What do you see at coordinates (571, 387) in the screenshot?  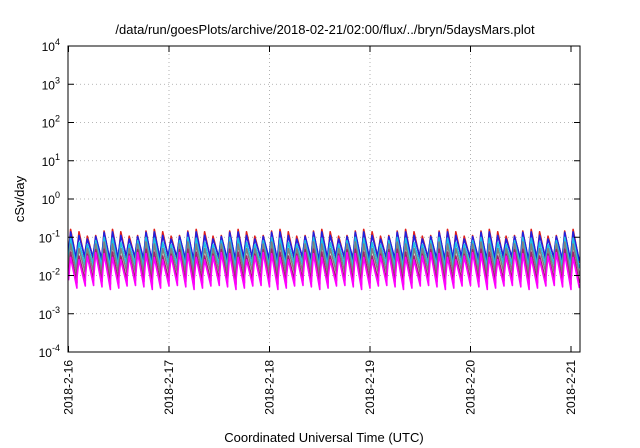 I see `x-tick-label: 2018-2-21` at bounding box center [571, 387].